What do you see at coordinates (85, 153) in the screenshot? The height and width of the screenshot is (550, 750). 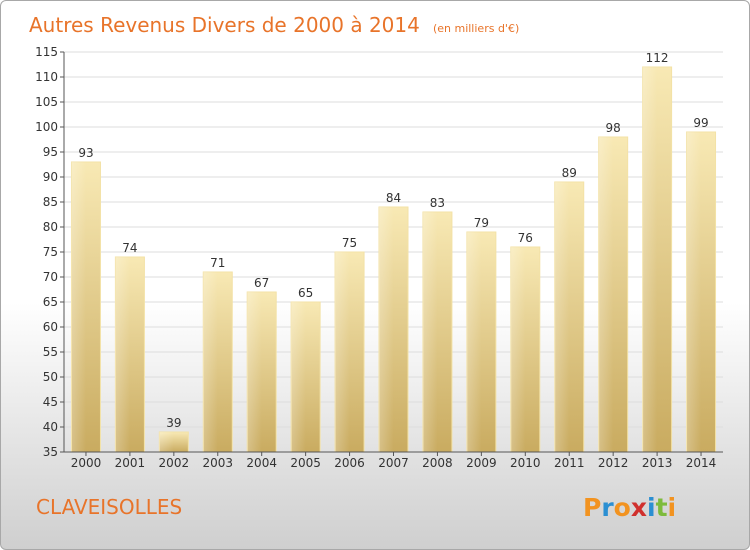 I see `data-label: 93` at bounding box center [85, 153].